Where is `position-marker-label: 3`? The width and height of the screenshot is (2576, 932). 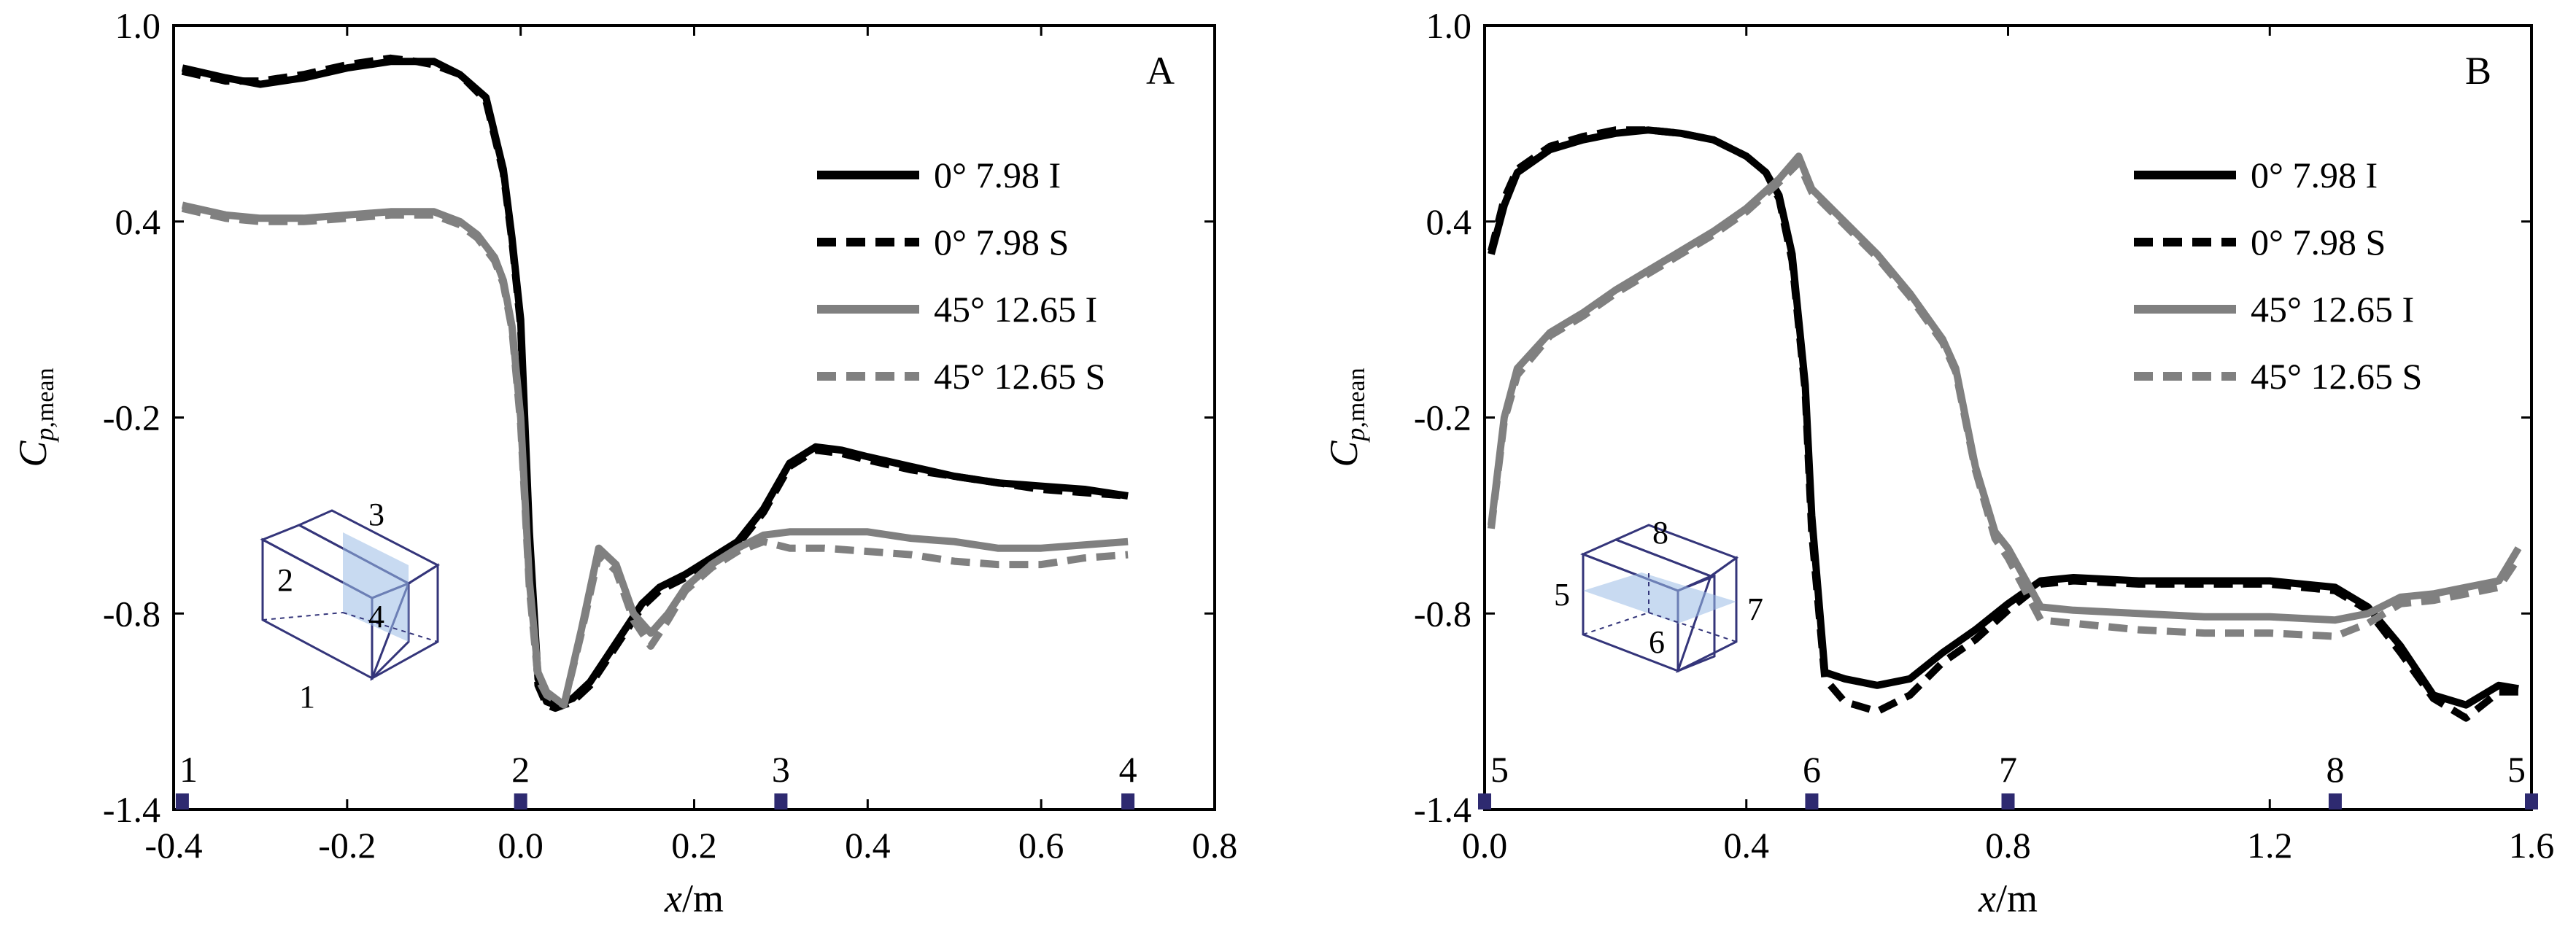 position-marker-label: 3 is located at coordinates (781, 769).